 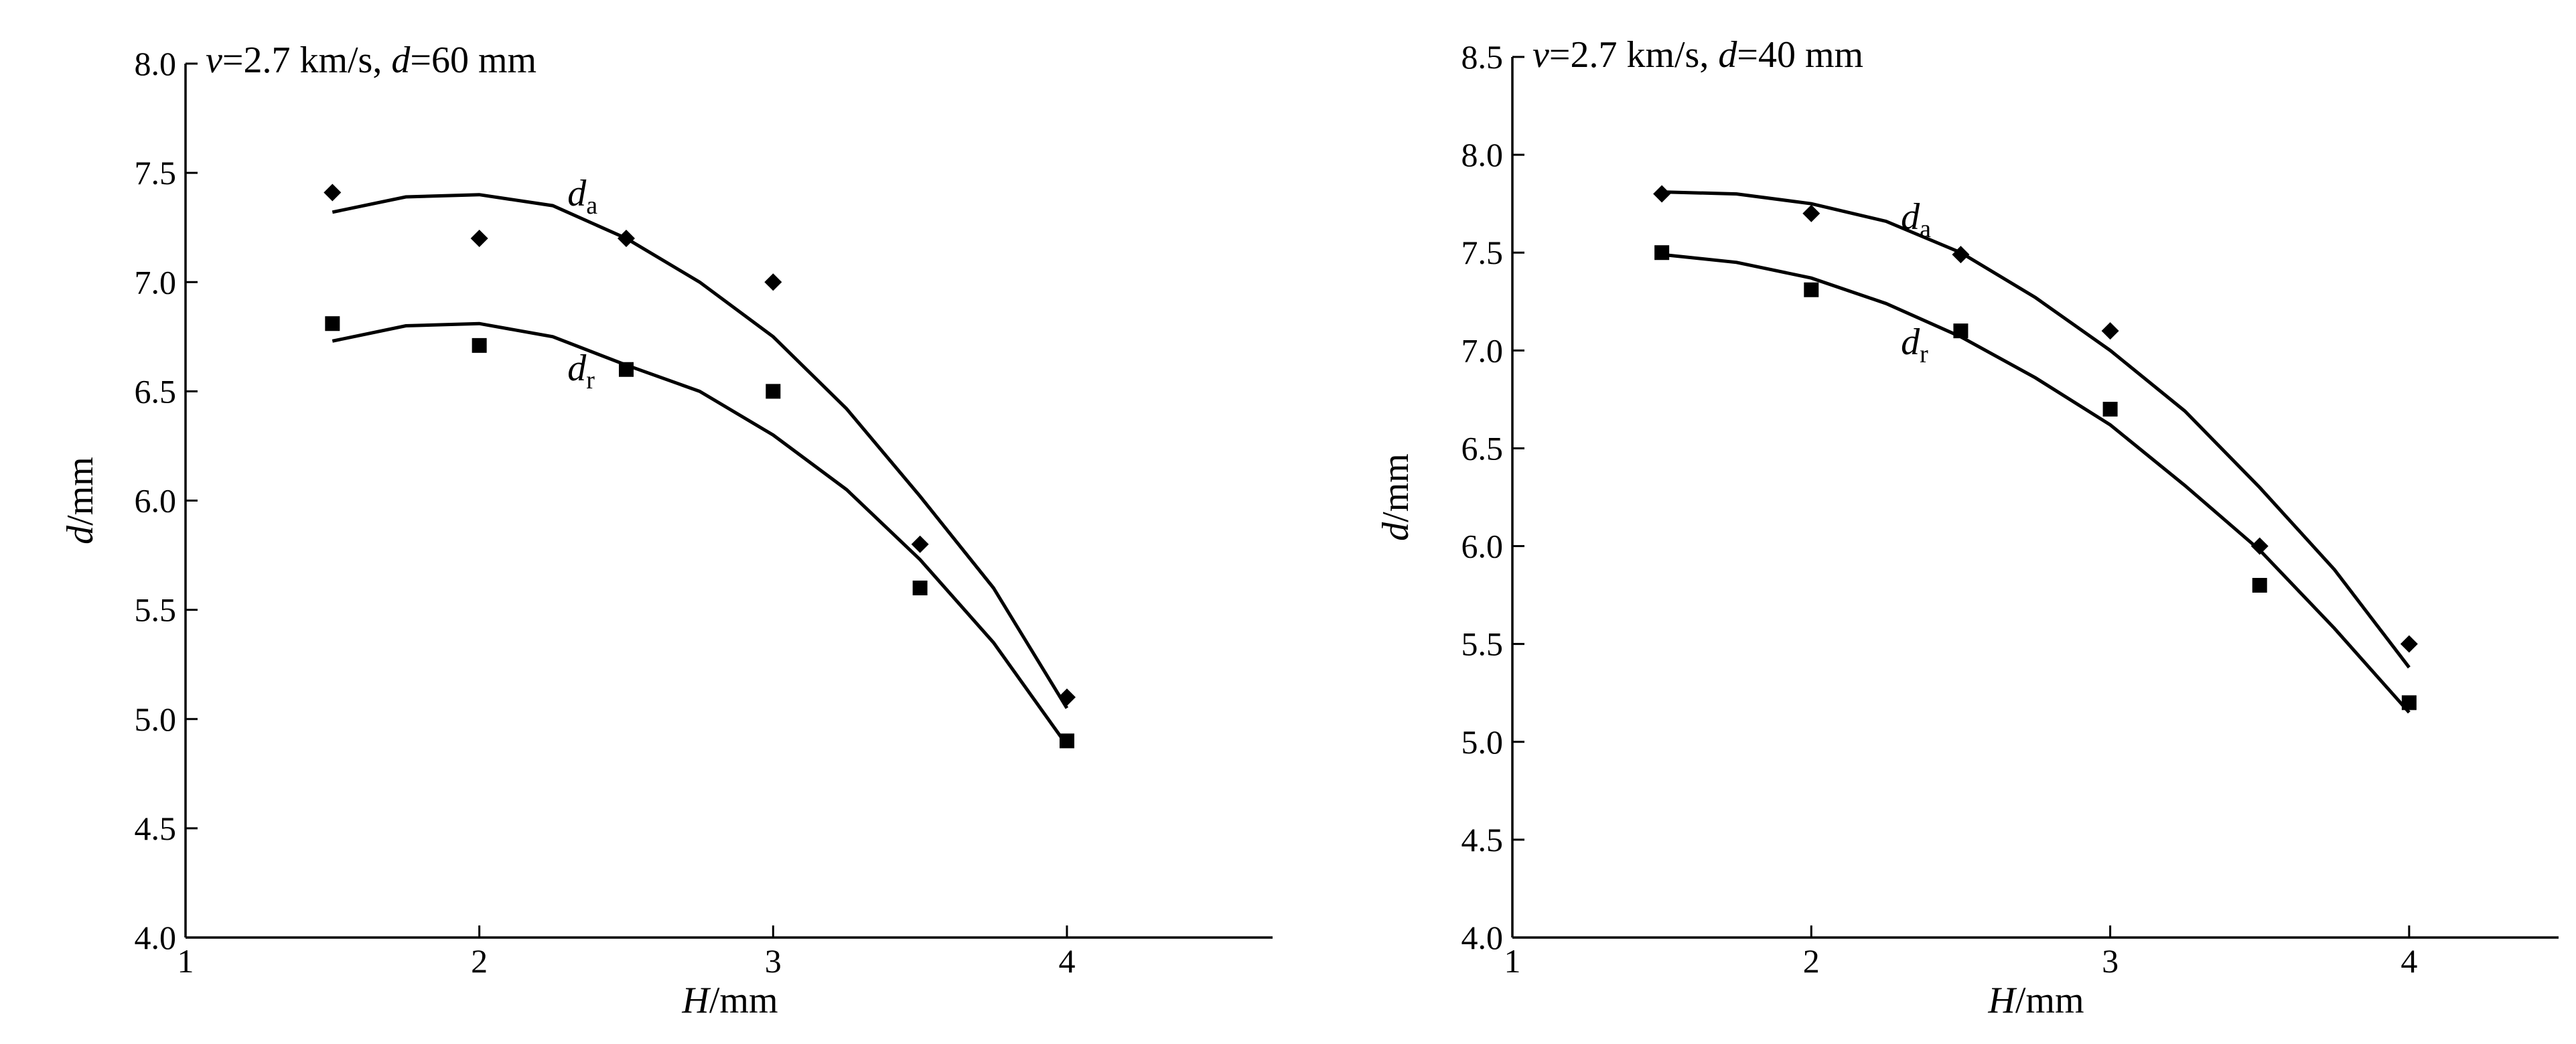 What do you see at coordinates (1697, 55) in the screenshot?
I see `panel-annotation: v=2.7 km/s, d=40 mm` at bounding box center [1697, 55].